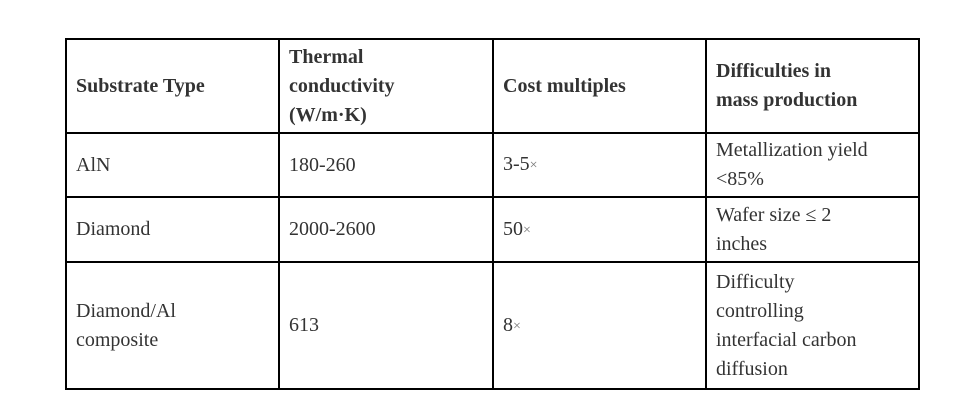  Describe the element at coordinates (386, 165) in the screenshot. I see `cell-conductivity-aln: 180-260` at that location.